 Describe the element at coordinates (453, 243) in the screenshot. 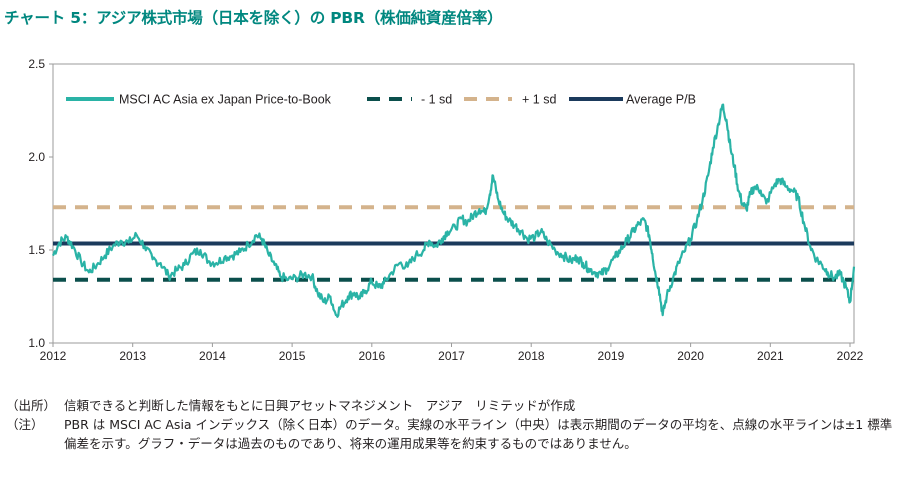

I see `reference-lines` at that location.